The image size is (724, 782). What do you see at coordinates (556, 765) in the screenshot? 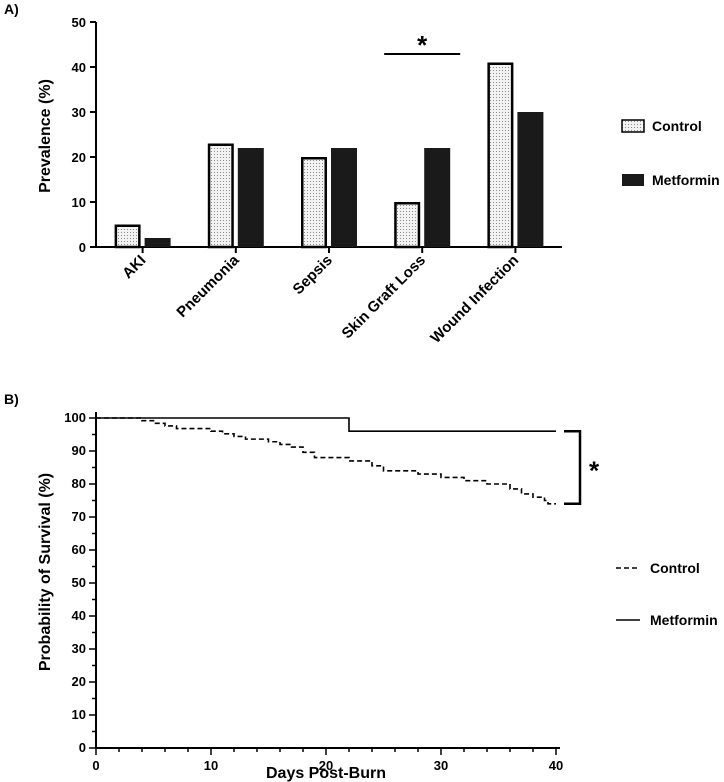
I see `x-tick-label-b-40: 40` at bounding box center [556, 765].